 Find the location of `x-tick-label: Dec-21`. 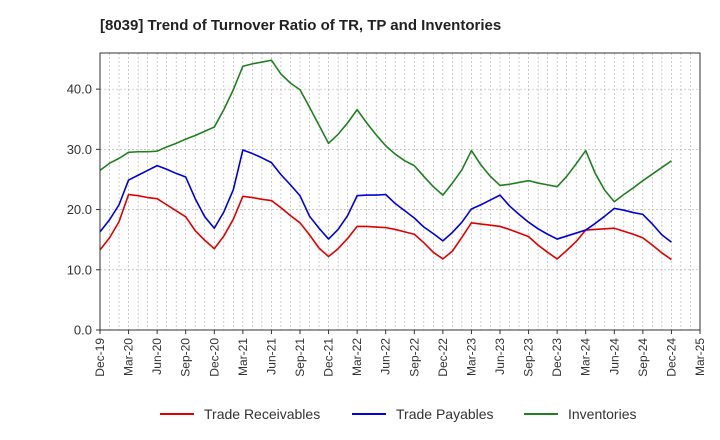

x-tick-label: Dec-21 is located at coordinates (329, 357).